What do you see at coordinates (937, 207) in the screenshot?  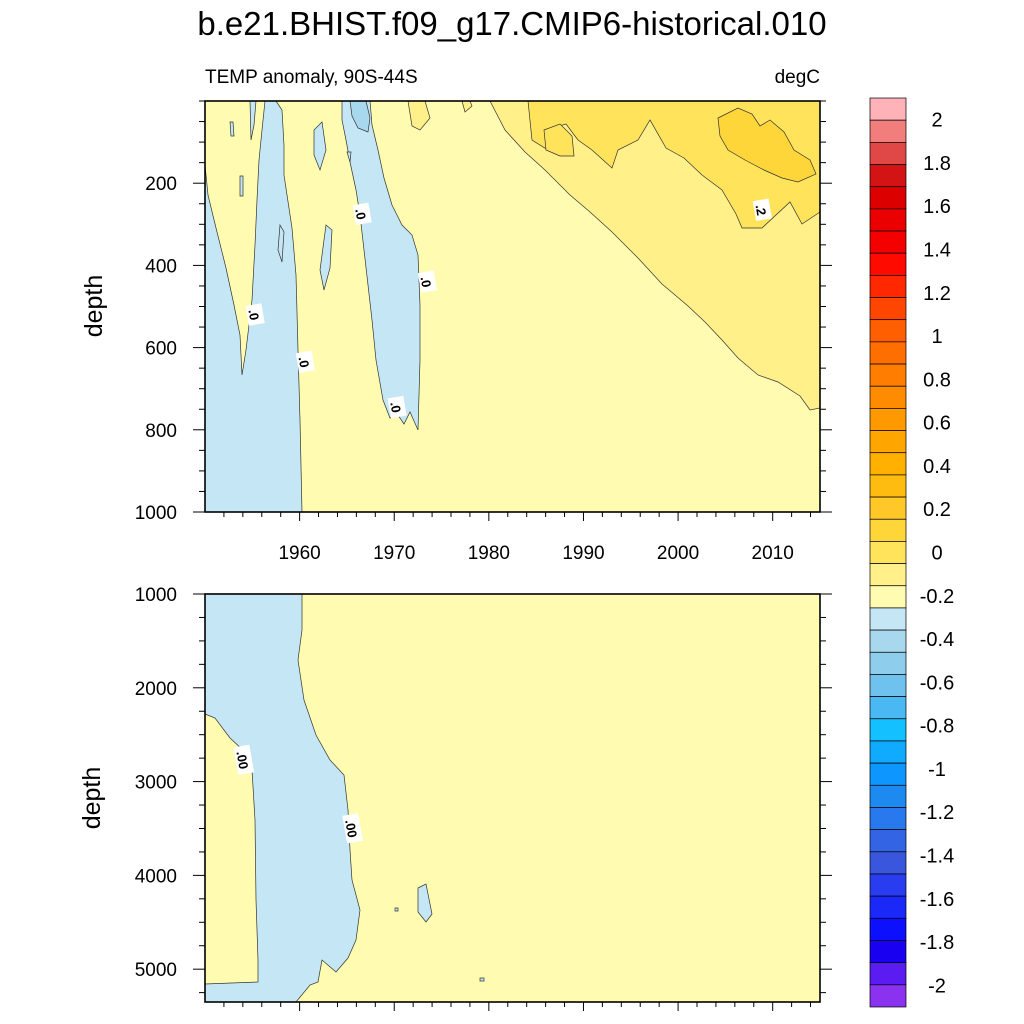 I see `colorbar-label: 1.6` at bounding box center [937, 207].